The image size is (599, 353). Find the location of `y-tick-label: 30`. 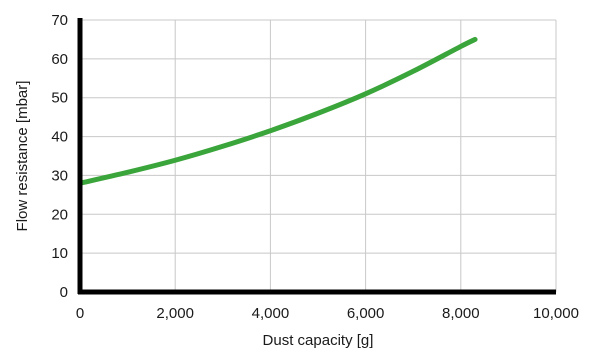

y-tick-label: 30 is located at coordinates (59, 175).